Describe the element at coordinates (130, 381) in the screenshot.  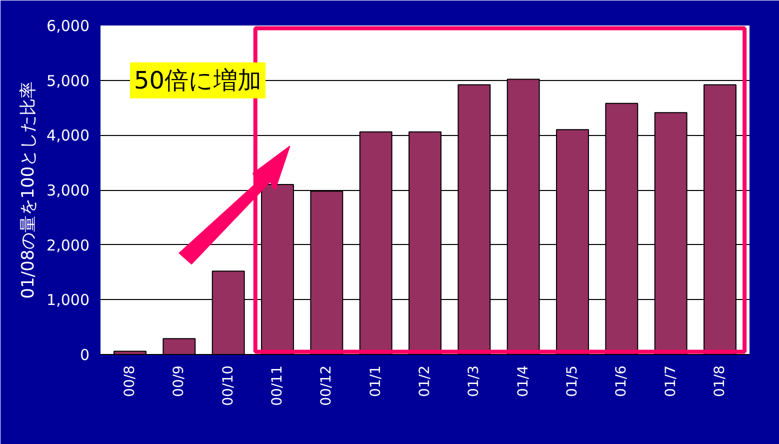
I see `x-tick-label: 00/8` at that location.